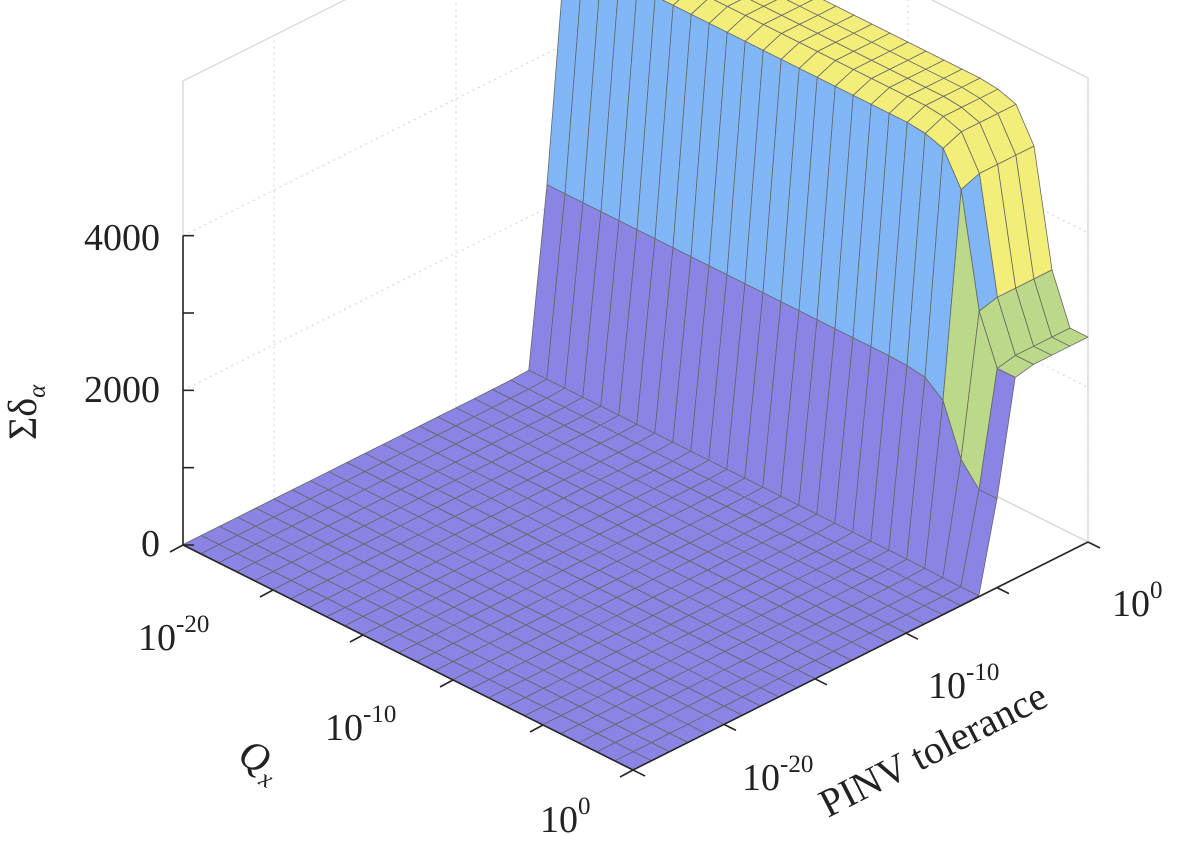 The image size is (1196, 865). I want to click on y-axis-line, so click(860, 656).